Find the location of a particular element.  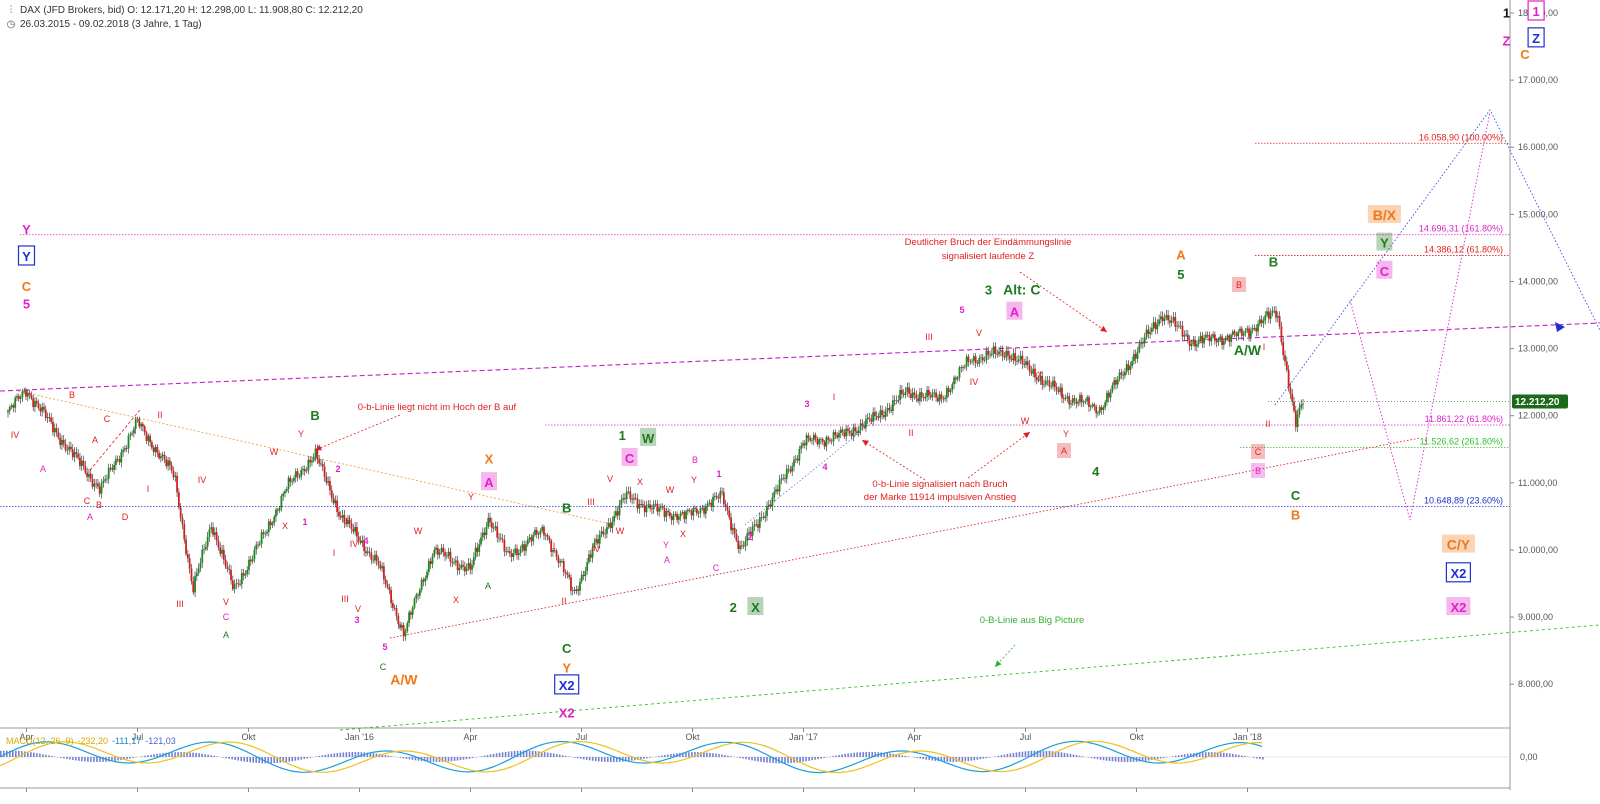

wave-label-box is located at coordinates (1458, 572).